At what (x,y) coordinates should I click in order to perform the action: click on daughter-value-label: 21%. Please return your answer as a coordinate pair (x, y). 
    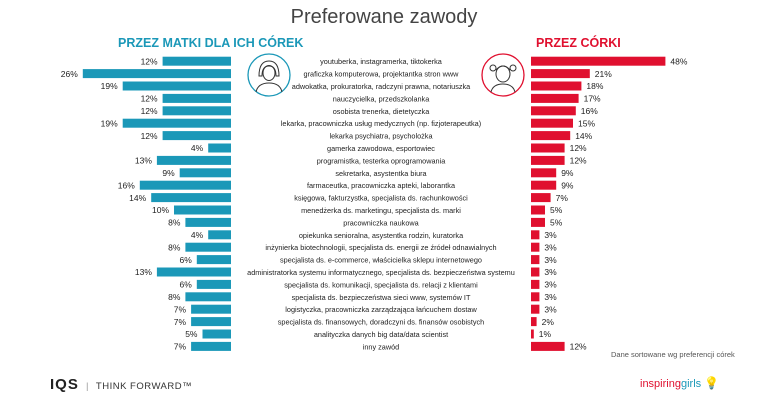
    Looking at the image, I should click on (603, 74).